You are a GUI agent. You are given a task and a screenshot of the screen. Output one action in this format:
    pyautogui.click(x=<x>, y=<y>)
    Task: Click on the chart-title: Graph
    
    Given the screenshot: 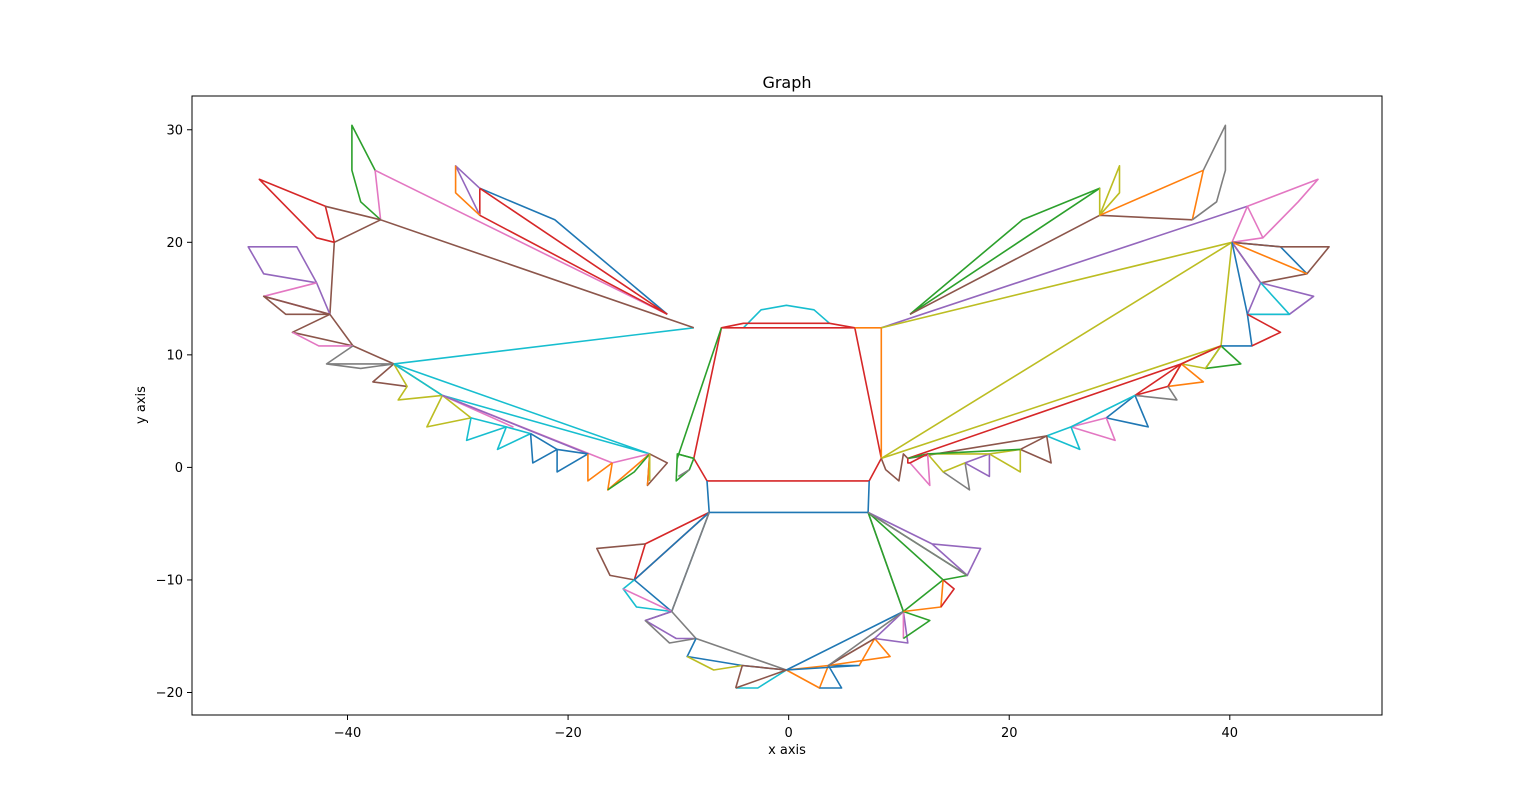 What is the action you would take?
    pyautogui.click(x=786, y=82)
    